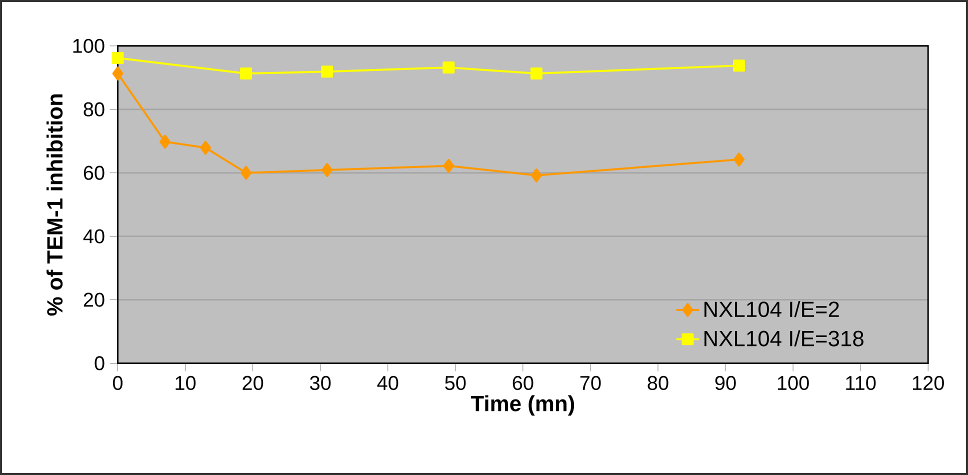 This screenshot has height=475, width=968. Describe the element at coordinates (186, 383) in the screenshot. I see `x-tick-label: 10` at that location.